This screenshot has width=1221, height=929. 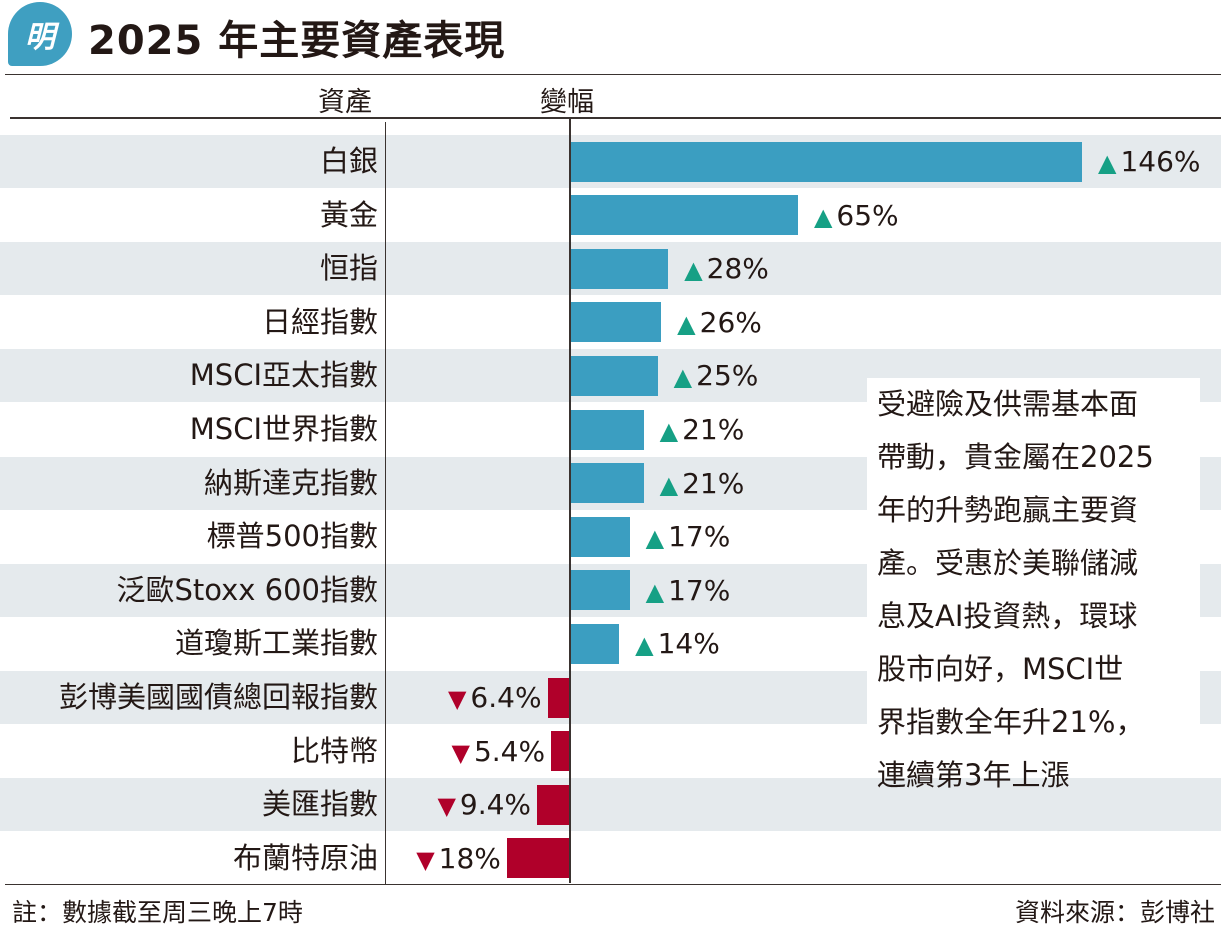 I want to click on value-text: 6.4%, so click(x=506, y=697).